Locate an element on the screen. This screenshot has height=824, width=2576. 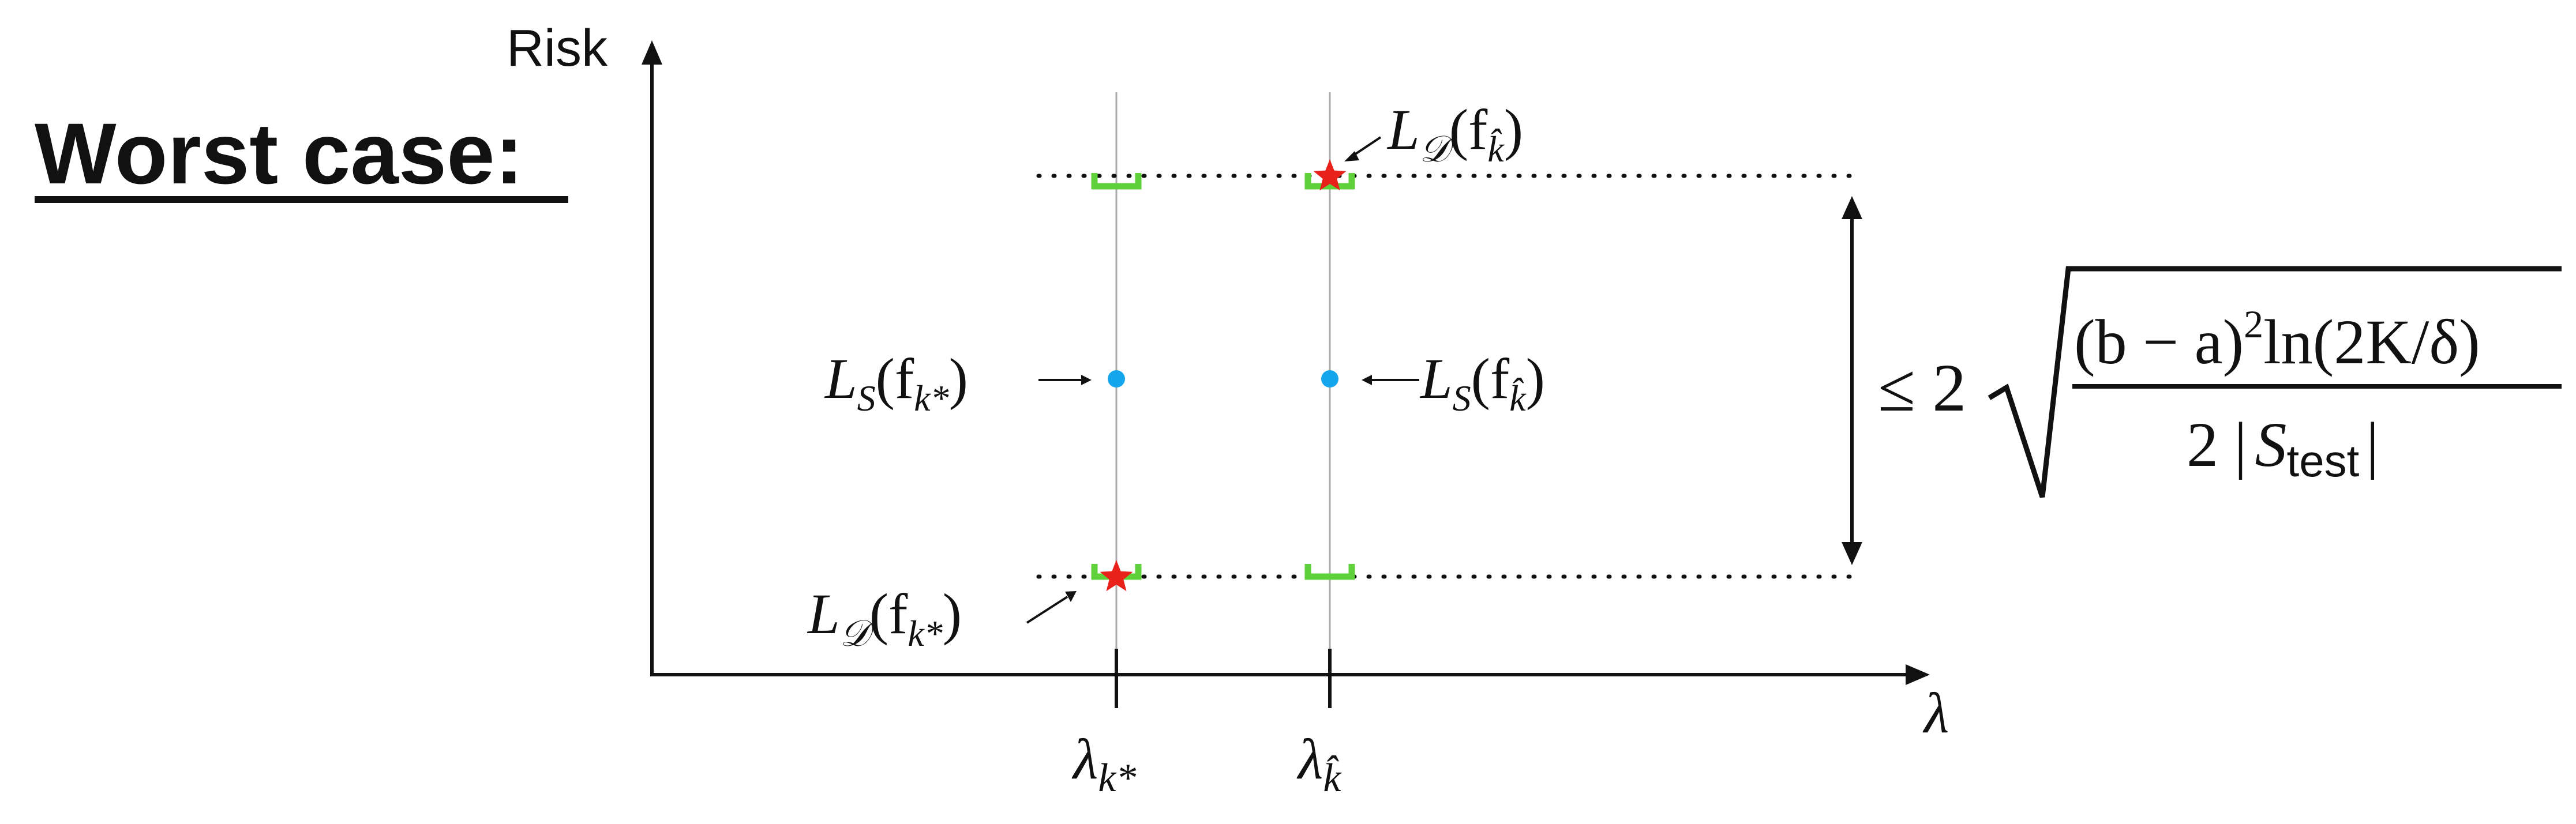
sqrt-sign-icon is located at coordinates (2275, 382).